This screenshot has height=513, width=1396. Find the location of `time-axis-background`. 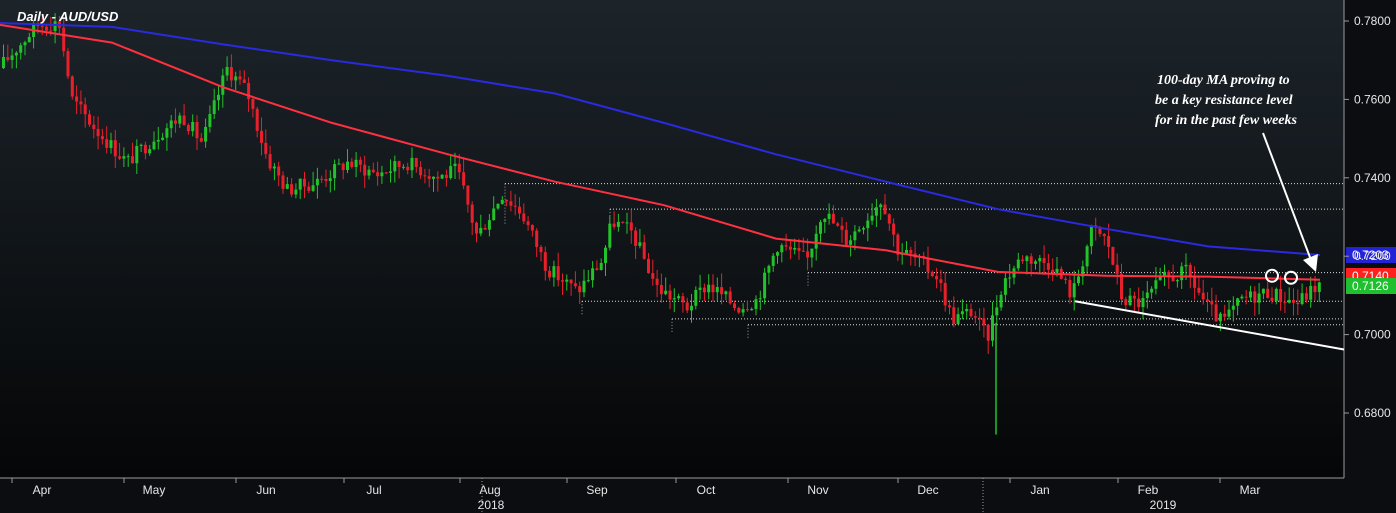

time-axis-background is located at coordinates (672, 495).